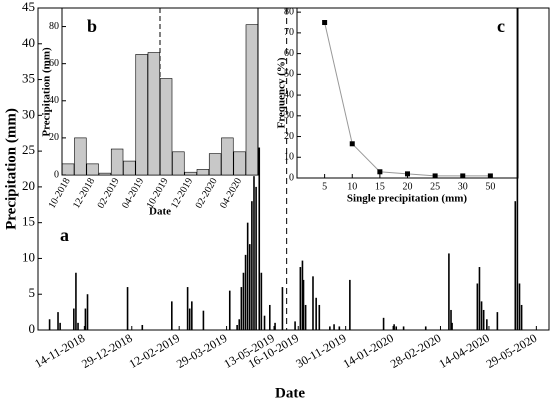 The width and height of the screenshot is (550, 403). I want to click on x-tick-label: 29-03-2019, so click(201, 351).